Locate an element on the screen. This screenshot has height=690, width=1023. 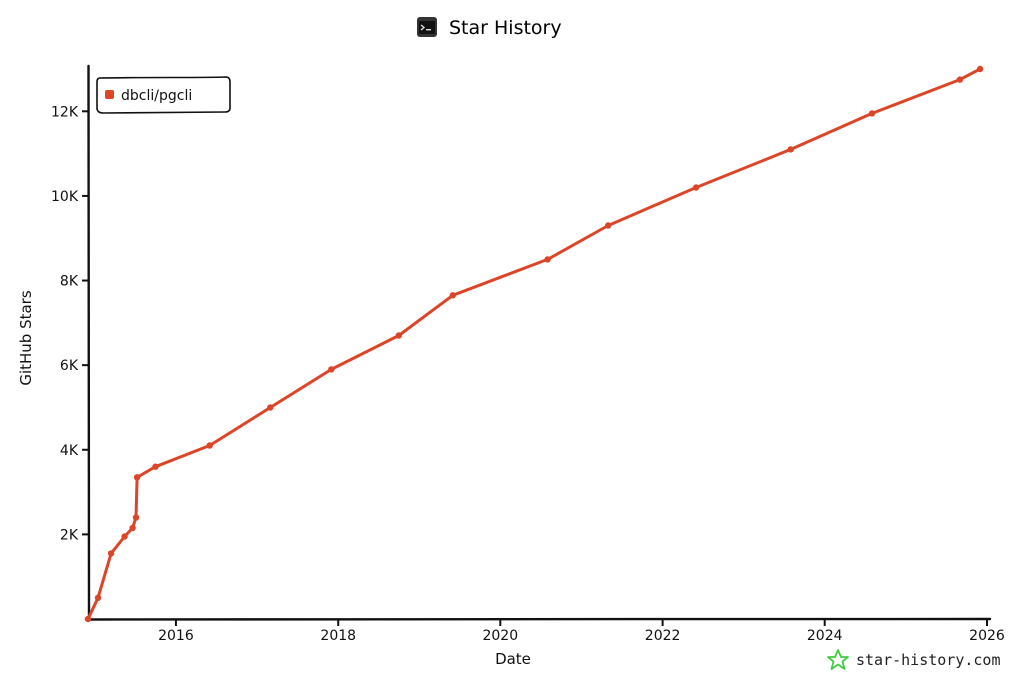
y-tick-label: 12K is located at coordinates (65, 112).